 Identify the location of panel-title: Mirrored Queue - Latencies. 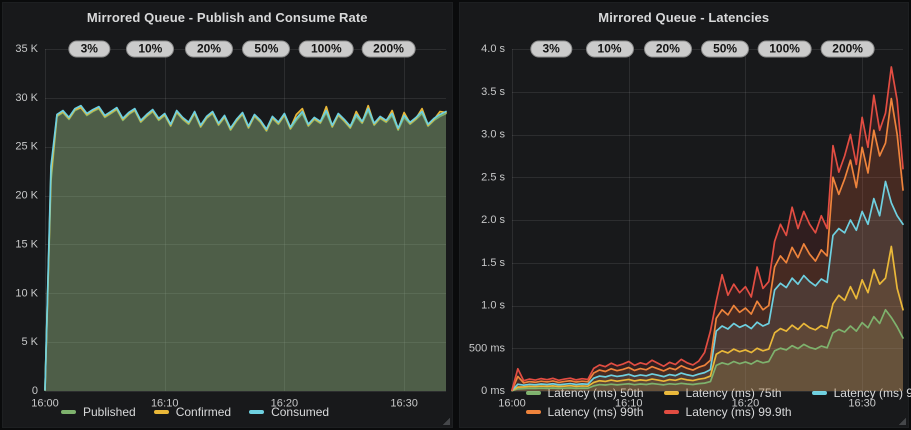
(684, 17).